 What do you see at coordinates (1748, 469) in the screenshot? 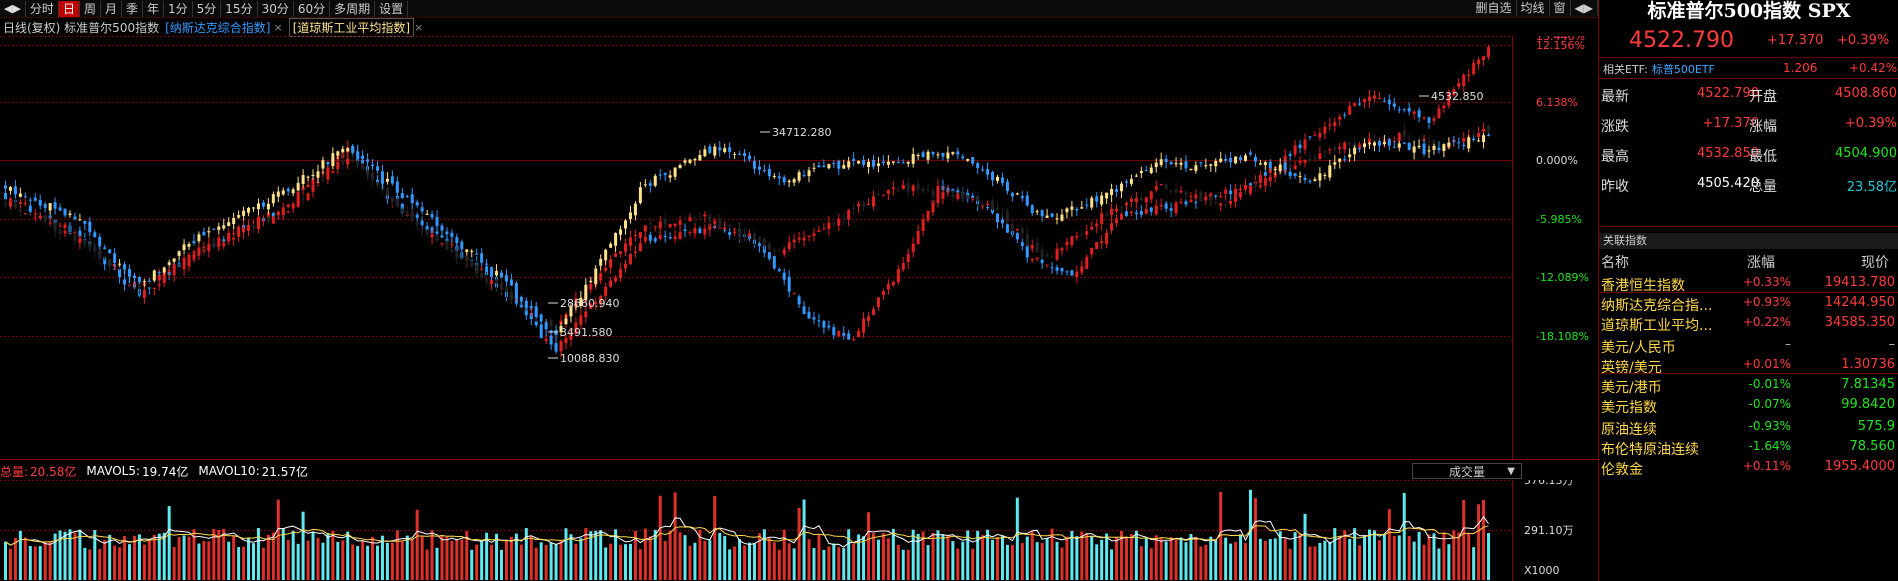
I see `related-index-row: 伦敦金 +0.11% 1955.4000` at bounding box center [1748, 469].